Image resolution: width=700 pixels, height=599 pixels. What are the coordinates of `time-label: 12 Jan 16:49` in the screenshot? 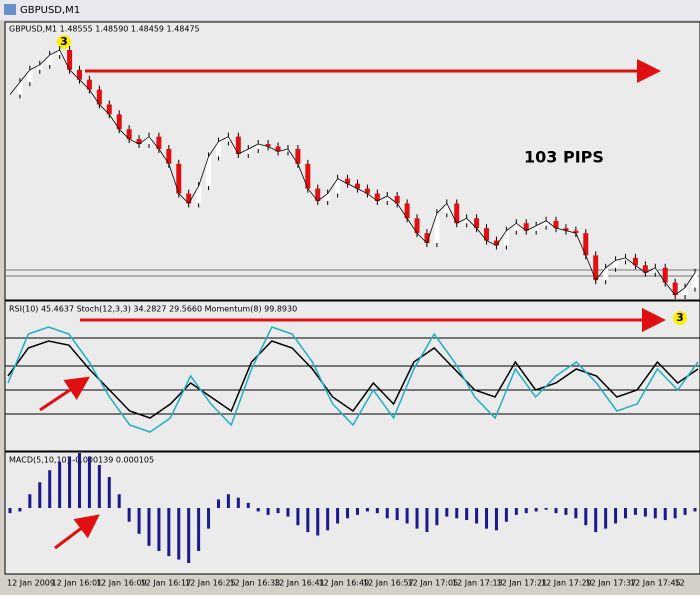 It's located at (344, 583).